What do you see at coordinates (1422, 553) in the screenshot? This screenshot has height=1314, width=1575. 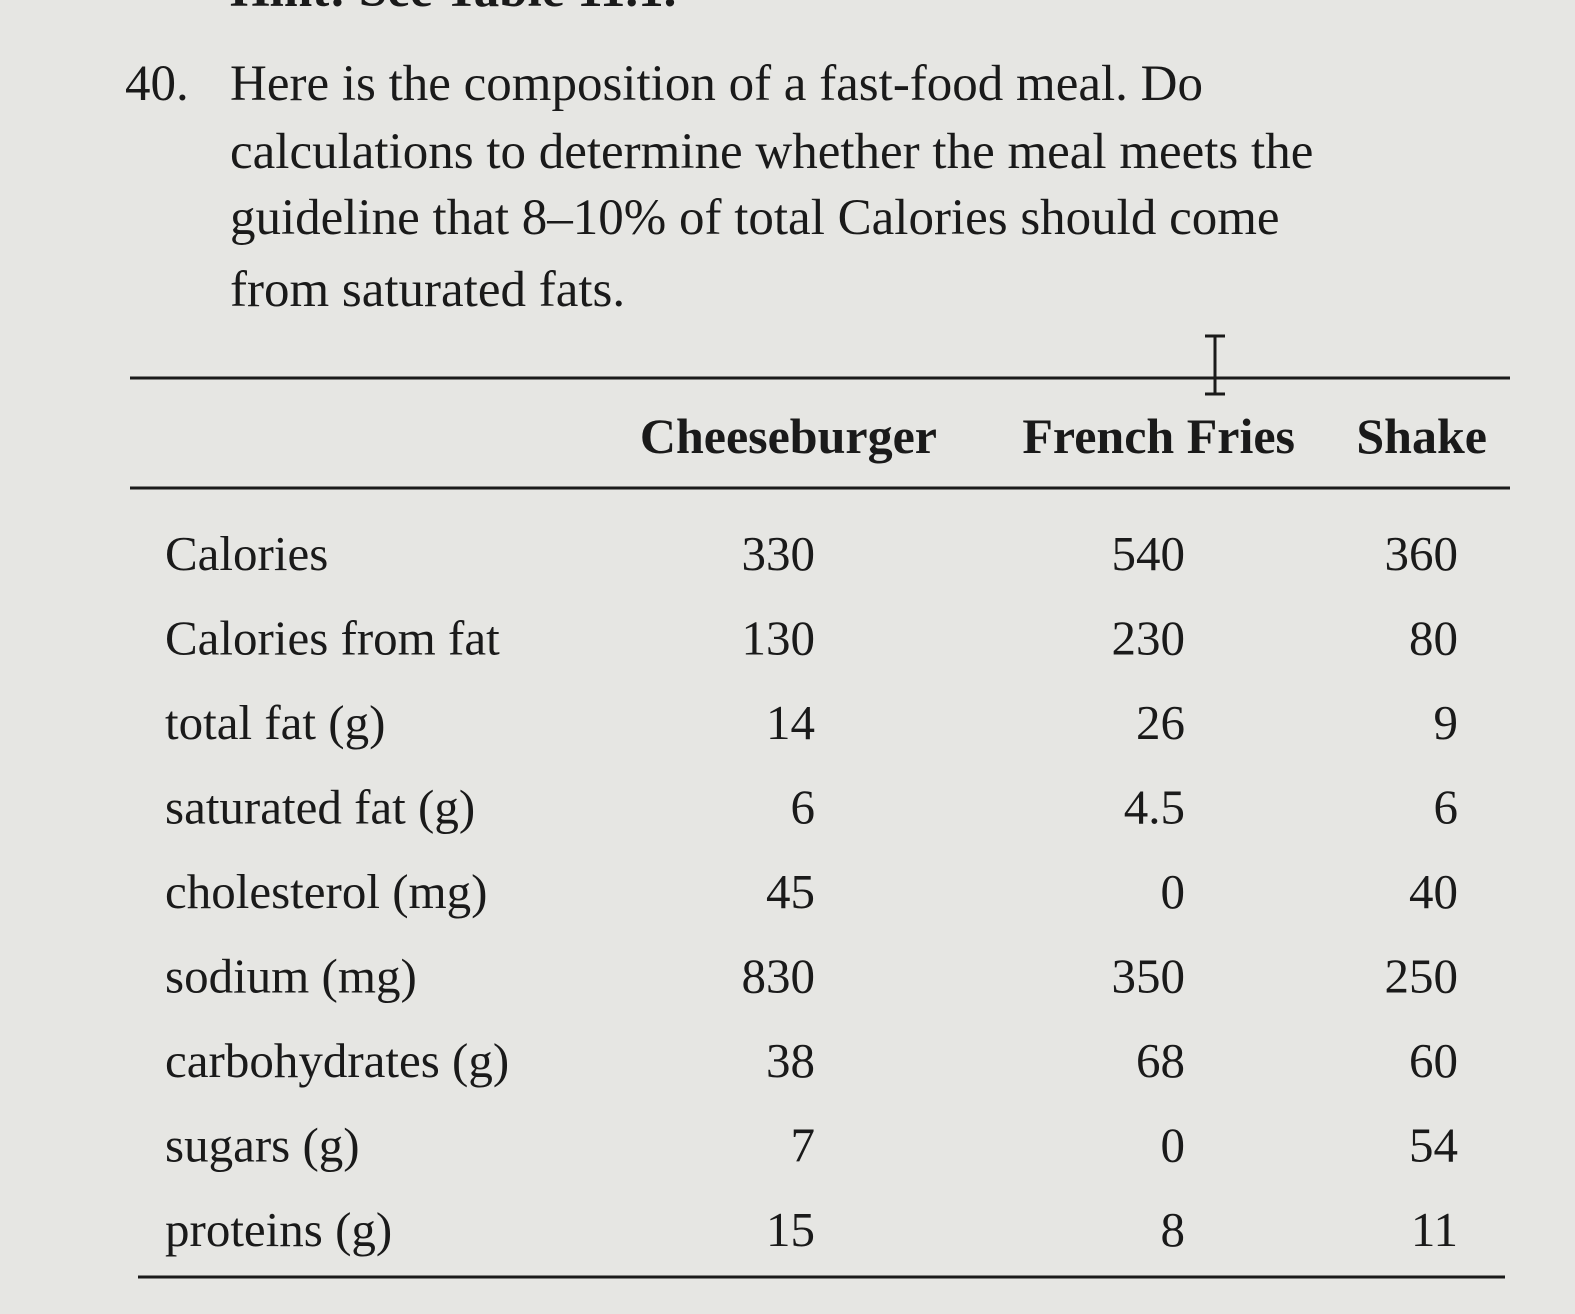 I see `cell-value: 360` at bounding box center [1422, 553].